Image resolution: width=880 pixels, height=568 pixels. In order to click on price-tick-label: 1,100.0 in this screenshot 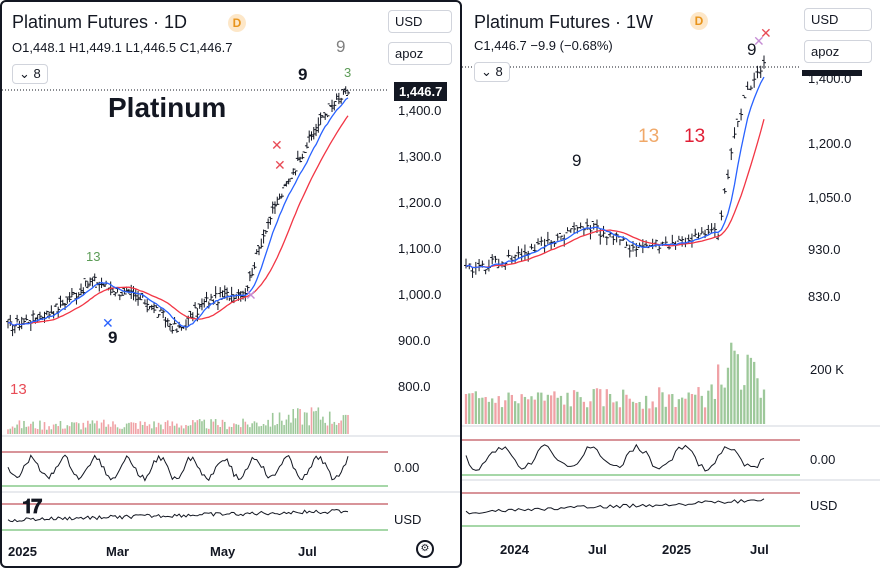, I will do `click(420, 248)`.